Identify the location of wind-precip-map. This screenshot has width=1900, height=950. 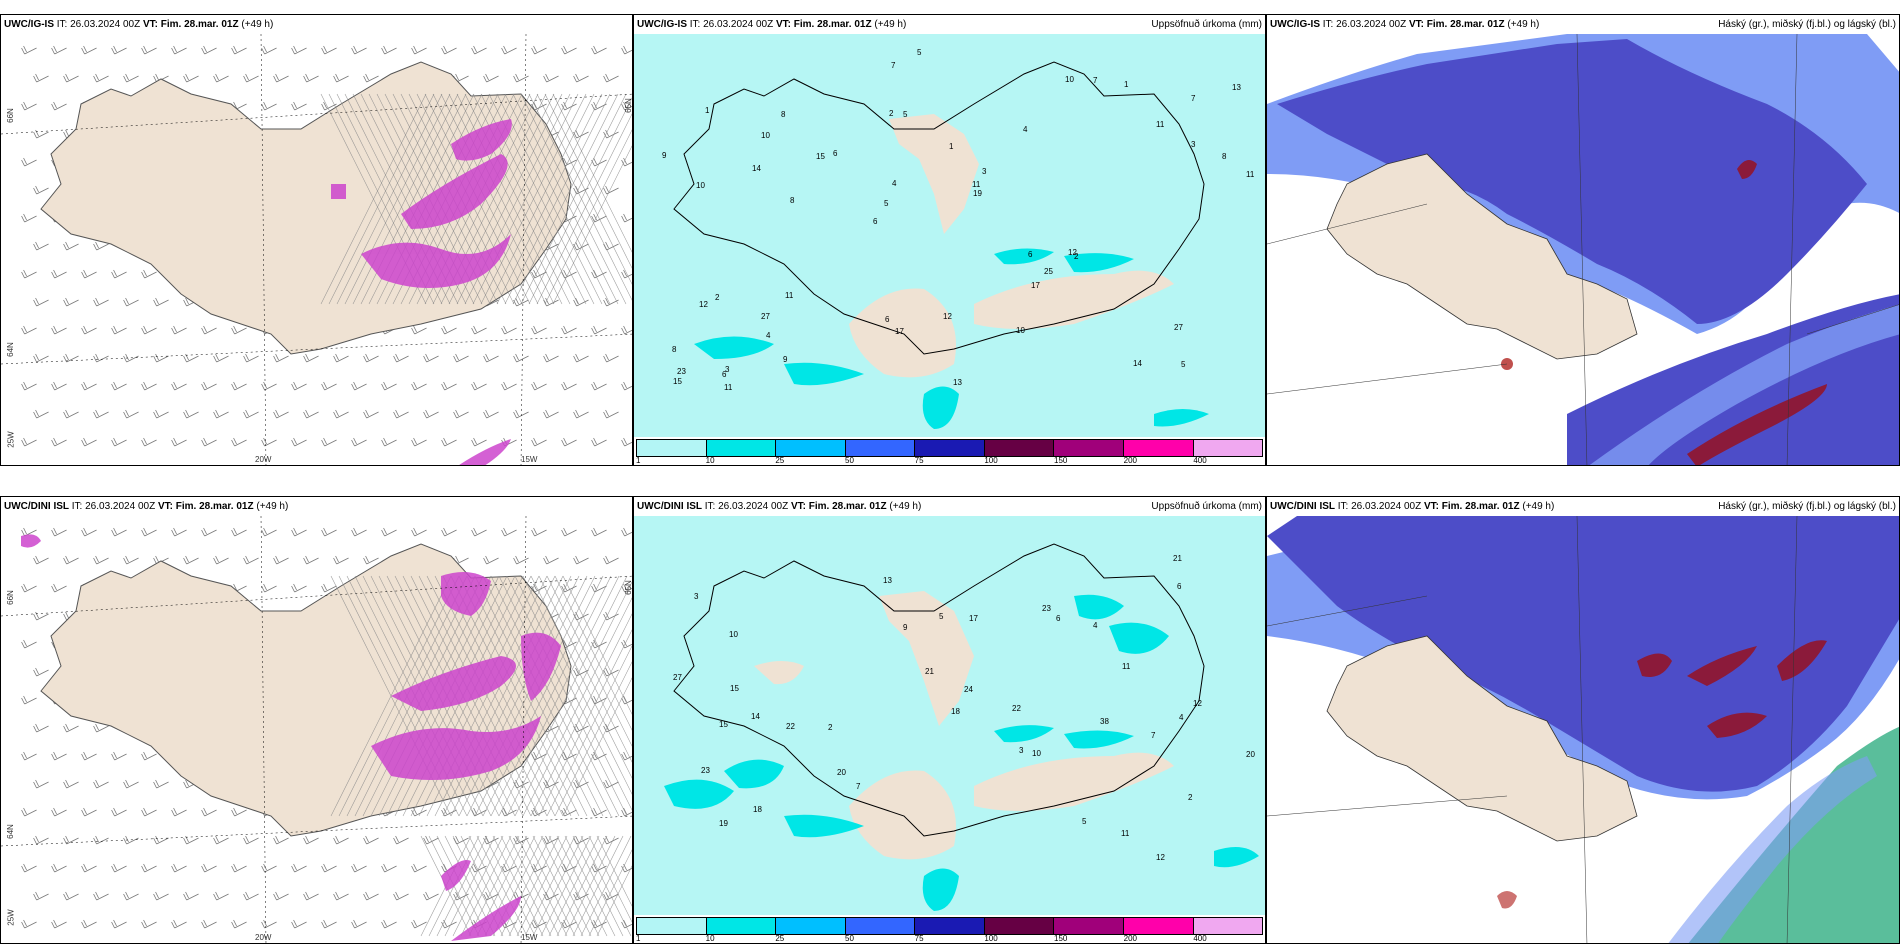
(316, 729).